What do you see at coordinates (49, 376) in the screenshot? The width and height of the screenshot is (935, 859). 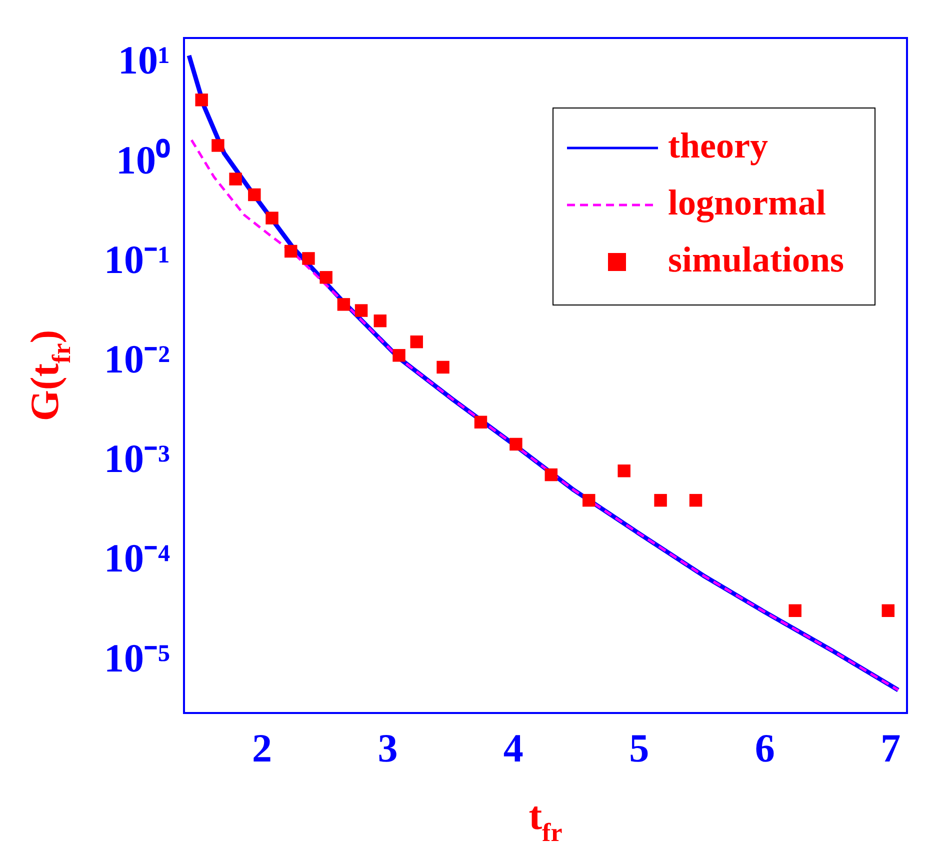 I see `y-axis-title: G(tfr)` at bounding box center [49, 376].